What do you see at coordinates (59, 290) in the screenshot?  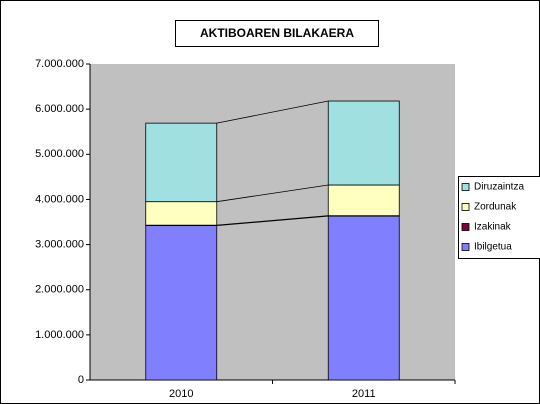 I see `y-tick-label: 2.000.000` at bounding box center [59, 290].